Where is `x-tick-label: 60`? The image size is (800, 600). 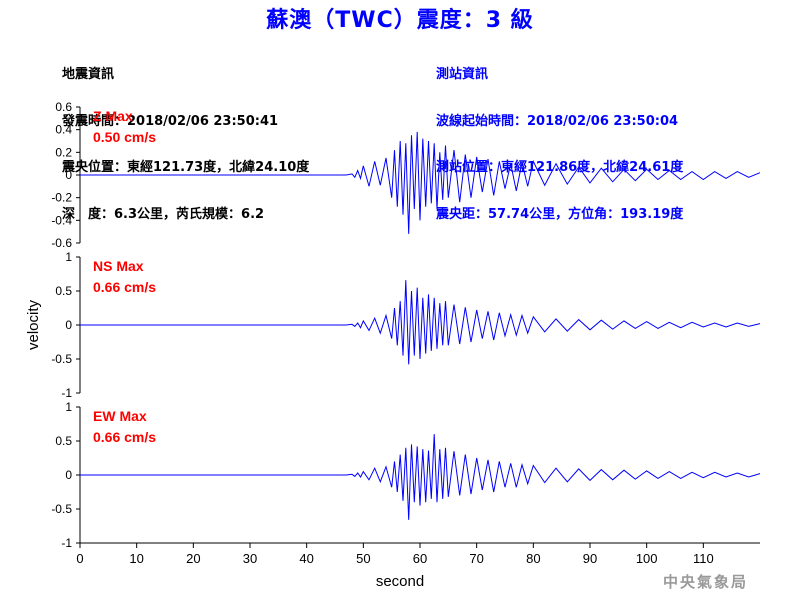 x-tick-label: 60 is located at coordinates (420, 558).